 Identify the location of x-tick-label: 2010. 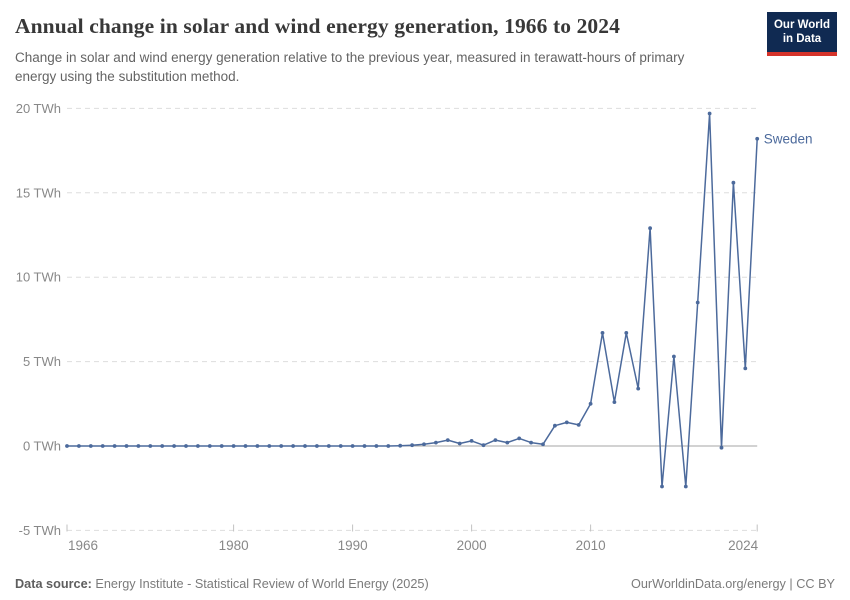
(591, 545).